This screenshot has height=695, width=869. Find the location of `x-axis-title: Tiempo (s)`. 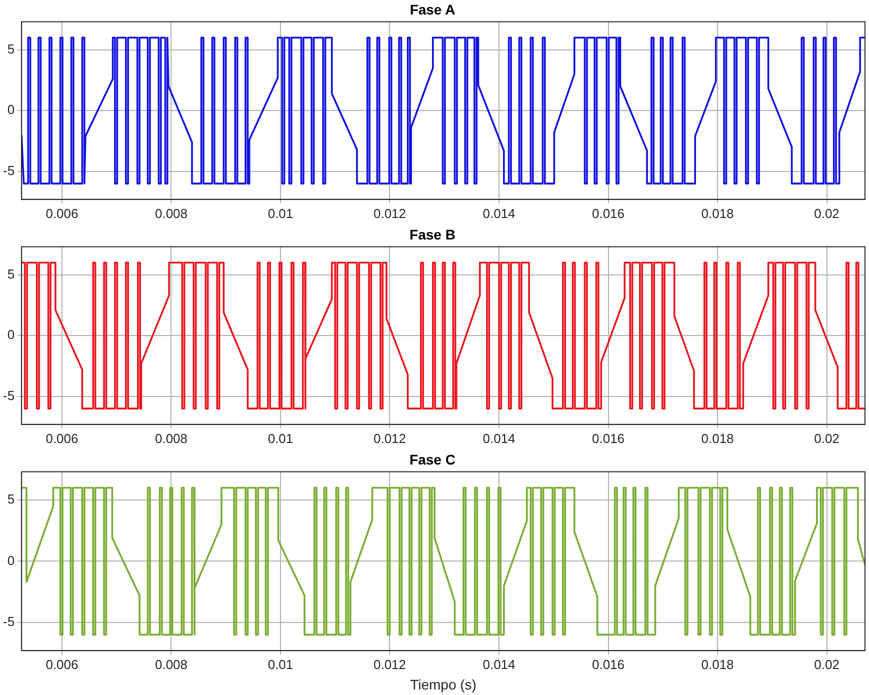

x-axis-title: Tiempo (s) is located at coordinates (443, 684).